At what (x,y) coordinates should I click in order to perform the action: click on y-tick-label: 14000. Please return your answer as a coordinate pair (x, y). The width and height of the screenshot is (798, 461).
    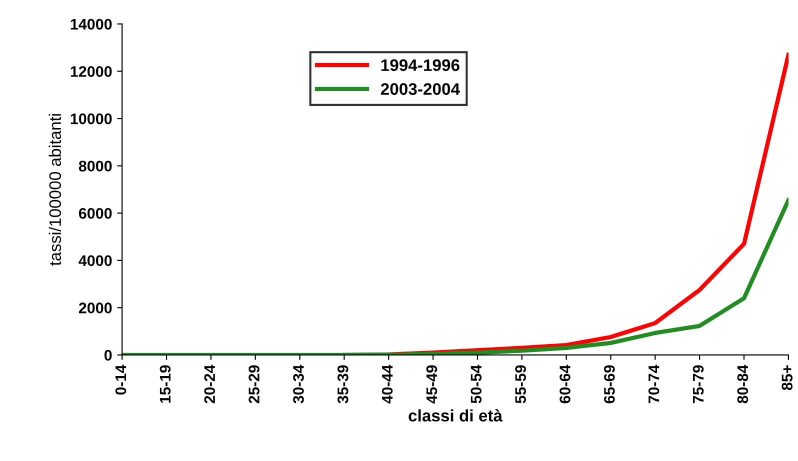
    Looking at the image, I should click on (91, 24).